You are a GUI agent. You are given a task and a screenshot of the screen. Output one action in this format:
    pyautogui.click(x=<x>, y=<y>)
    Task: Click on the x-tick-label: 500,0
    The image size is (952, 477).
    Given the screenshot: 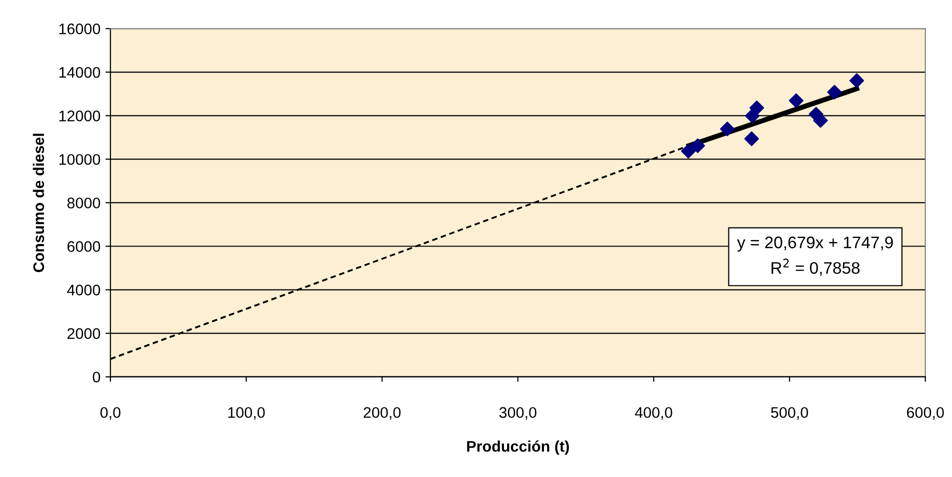 What is the action you would take?
    pyautogui.click(x=789, y=413)
    